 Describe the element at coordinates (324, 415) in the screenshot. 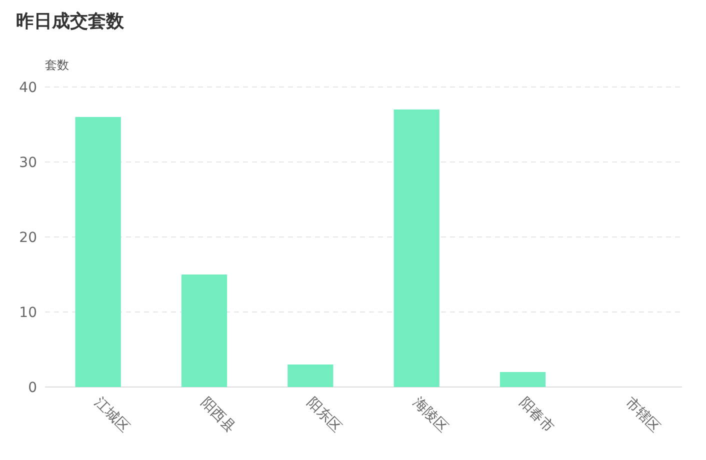

I see `x-tick-label: 阳东区` at that location.